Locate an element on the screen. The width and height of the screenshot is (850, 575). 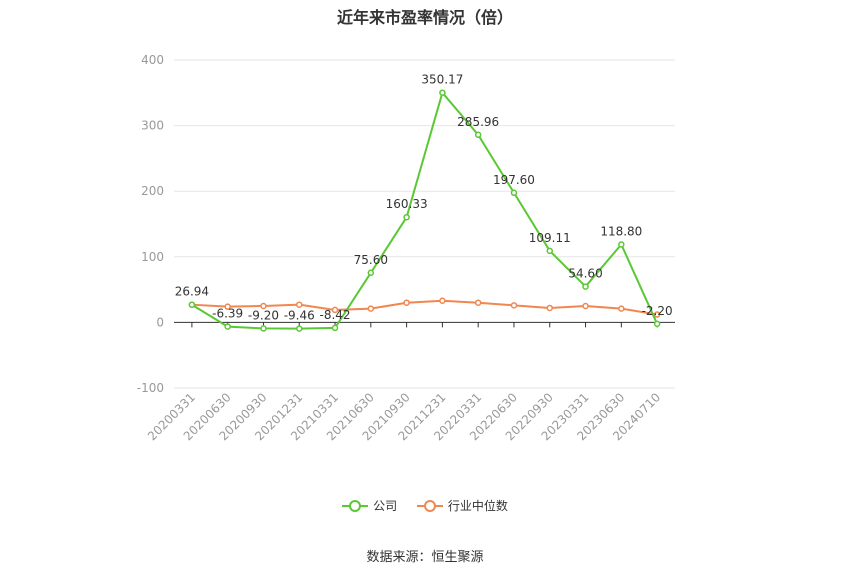
data-label: 118.80 is located at coordinates (621, 231).